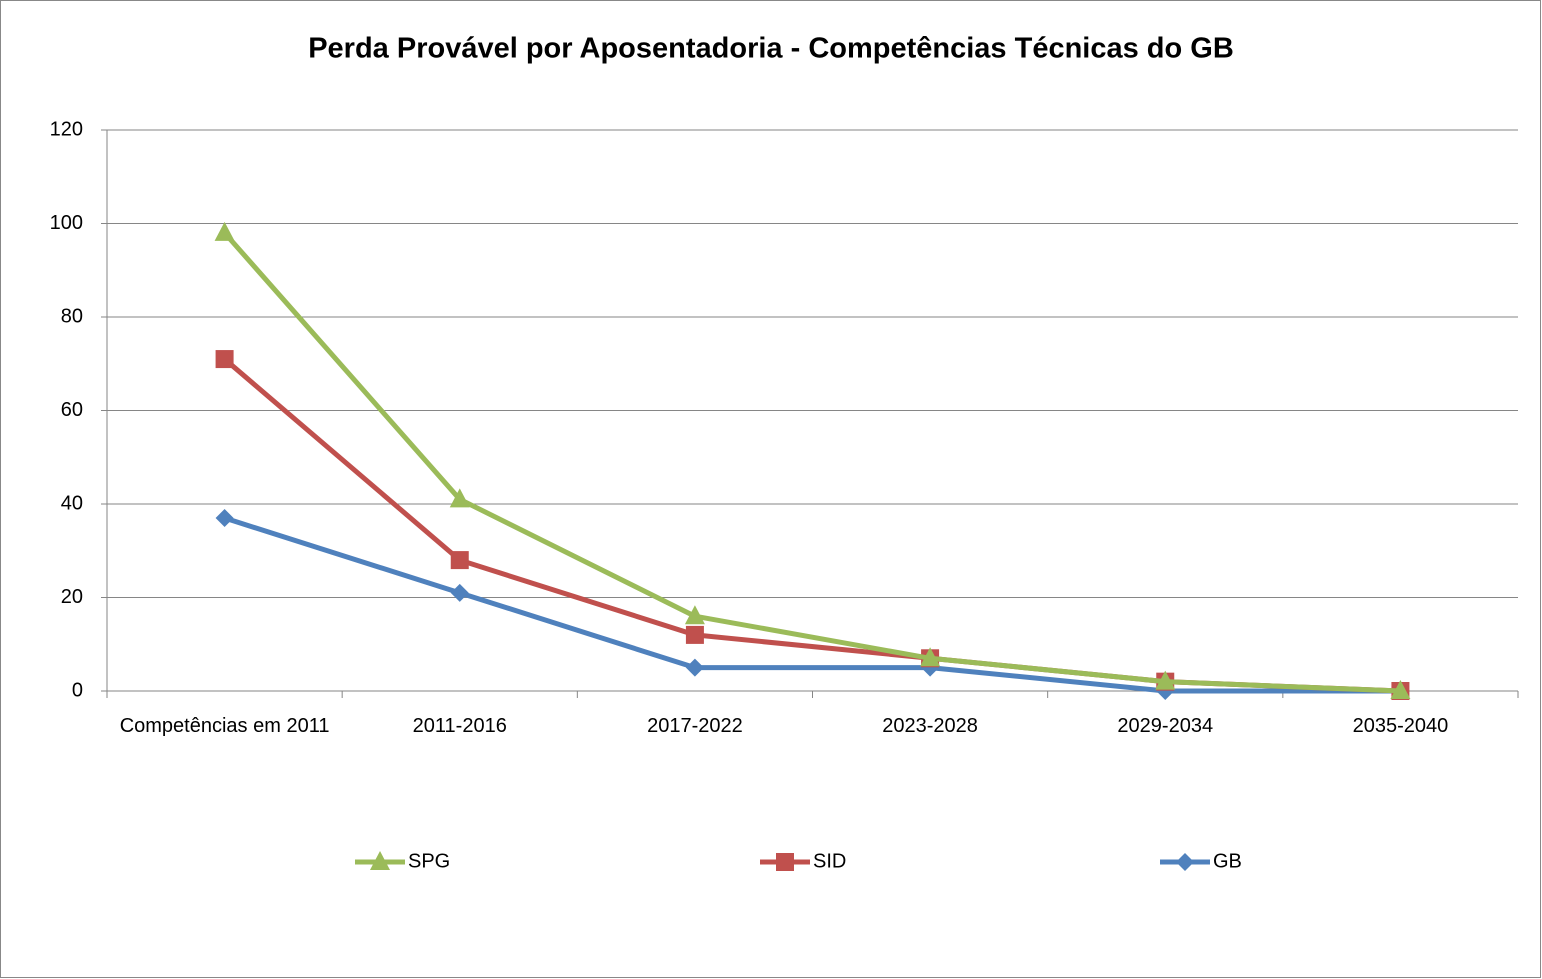 The height and width of the screenshot is (979, 1542). Describe the element at coordinates (1227, 861) in the screenshot. I see `legend-label: GB` at that location.